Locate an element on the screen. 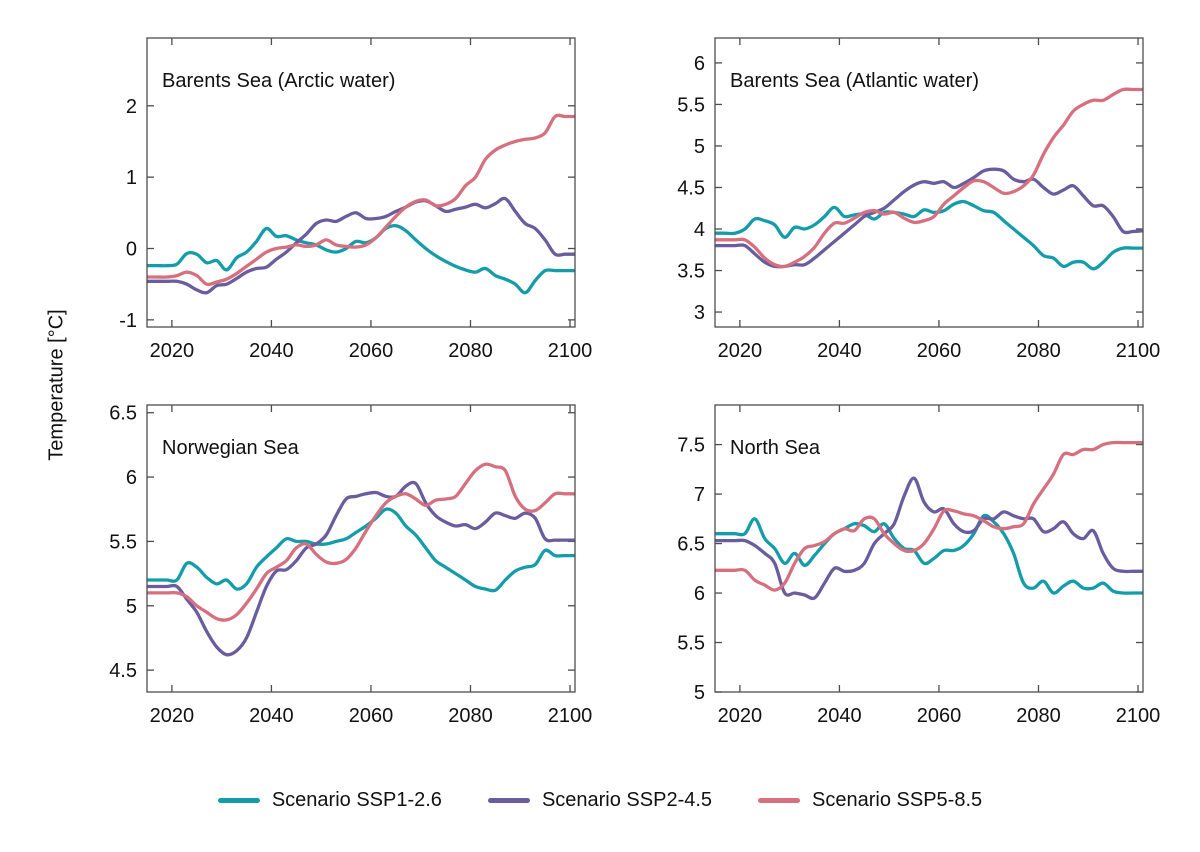 This screenshot has width=1200, height=852. legend-label-ssp585: Scenario SSP5-8.5 is located at coordinates (897, 800).